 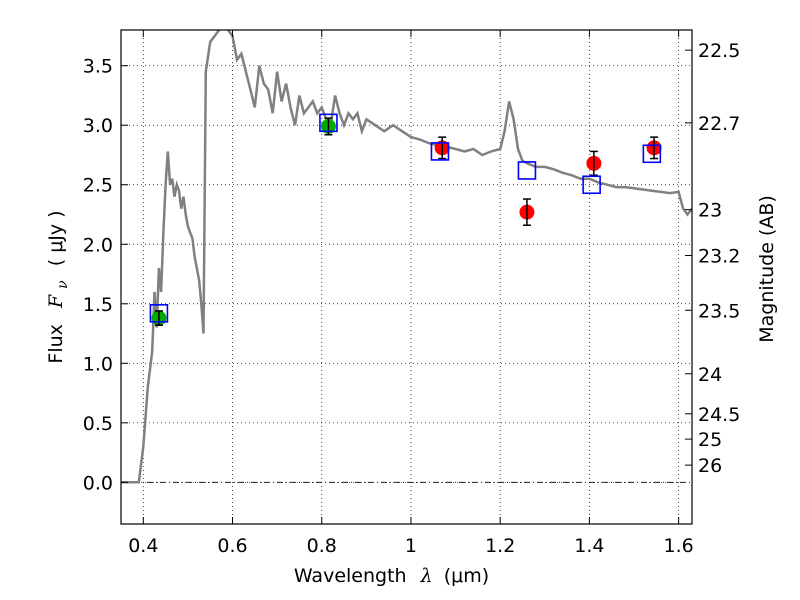 I want to click on x-axis-label-prefix: Wavelength, so click(x=350, y=576).